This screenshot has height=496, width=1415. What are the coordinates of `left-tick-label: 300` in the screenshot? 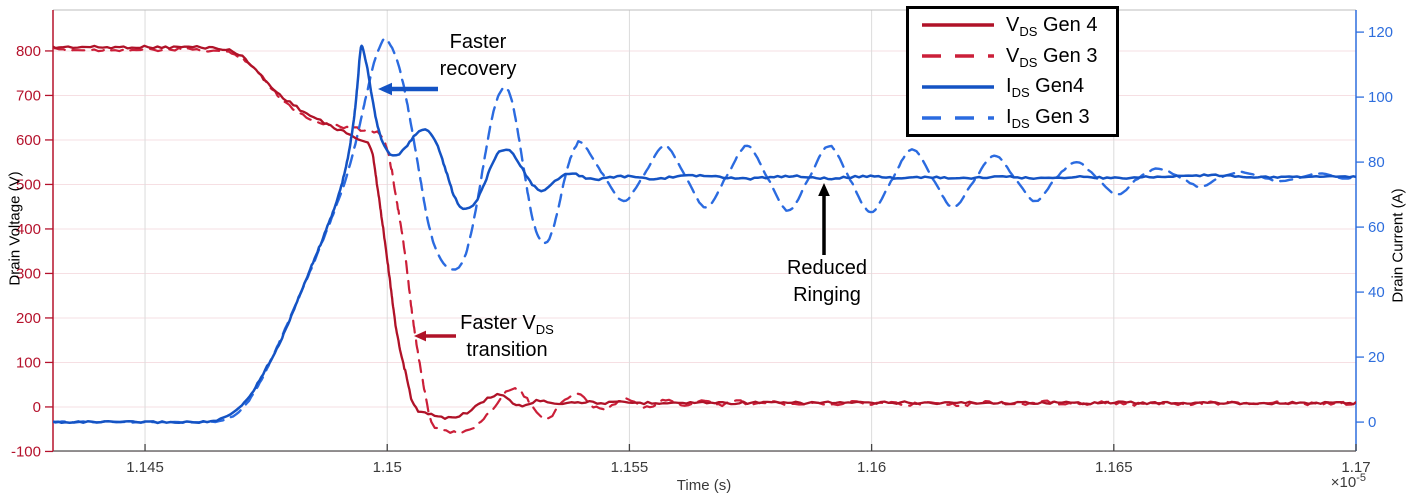 It's located at (28, 273).